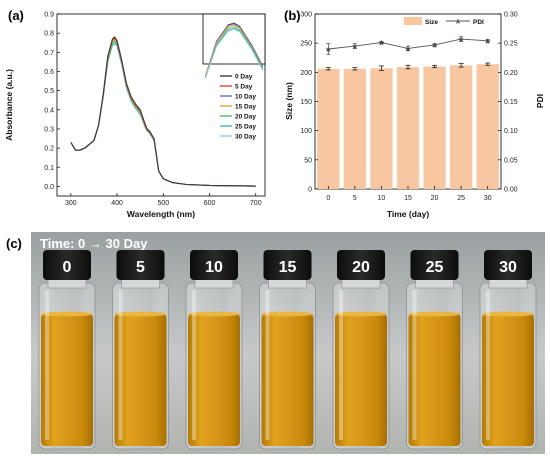 This screenshot has height=458, width=550. Describe the element at coordinates (306, 131) in the screenshot. I see `y-tick-label: 100` at that location.